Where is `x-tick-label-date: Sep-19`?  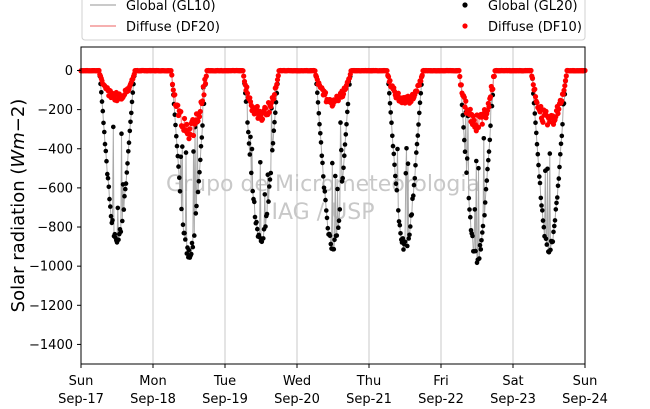 x-tick-label-date: Sep-19 is located at coordinates (225, 399).